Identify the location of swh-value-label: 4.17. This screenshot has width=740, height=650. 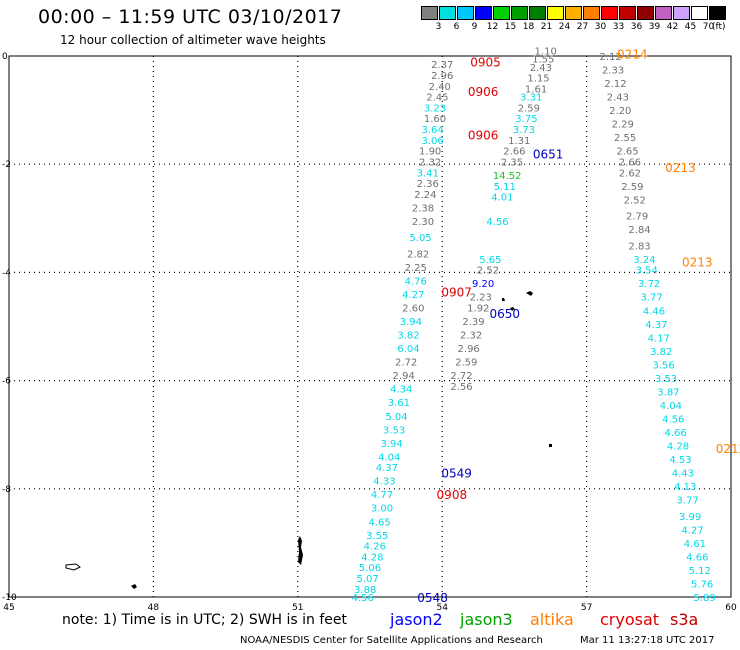
(659, 338).